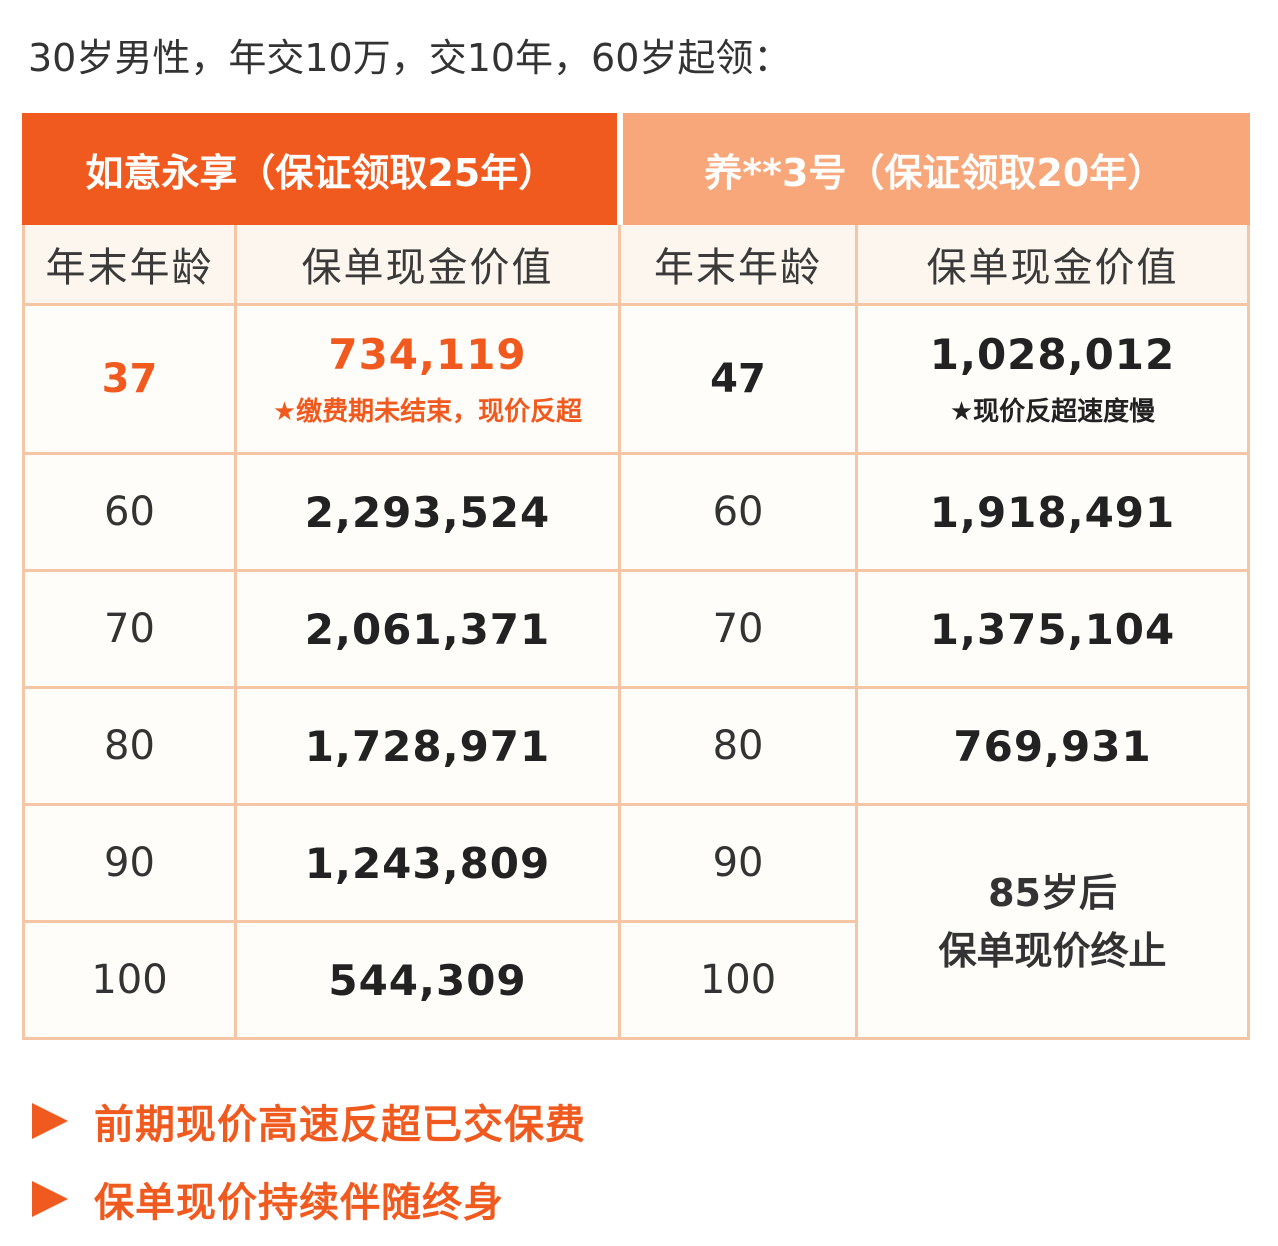 The image size is (1278, 1246). What do you see at coordinates (299, 1203) in the screenshot?
I see `bullet-text: 保单现价持续伴随终身` at bounding box center [299, 1203].